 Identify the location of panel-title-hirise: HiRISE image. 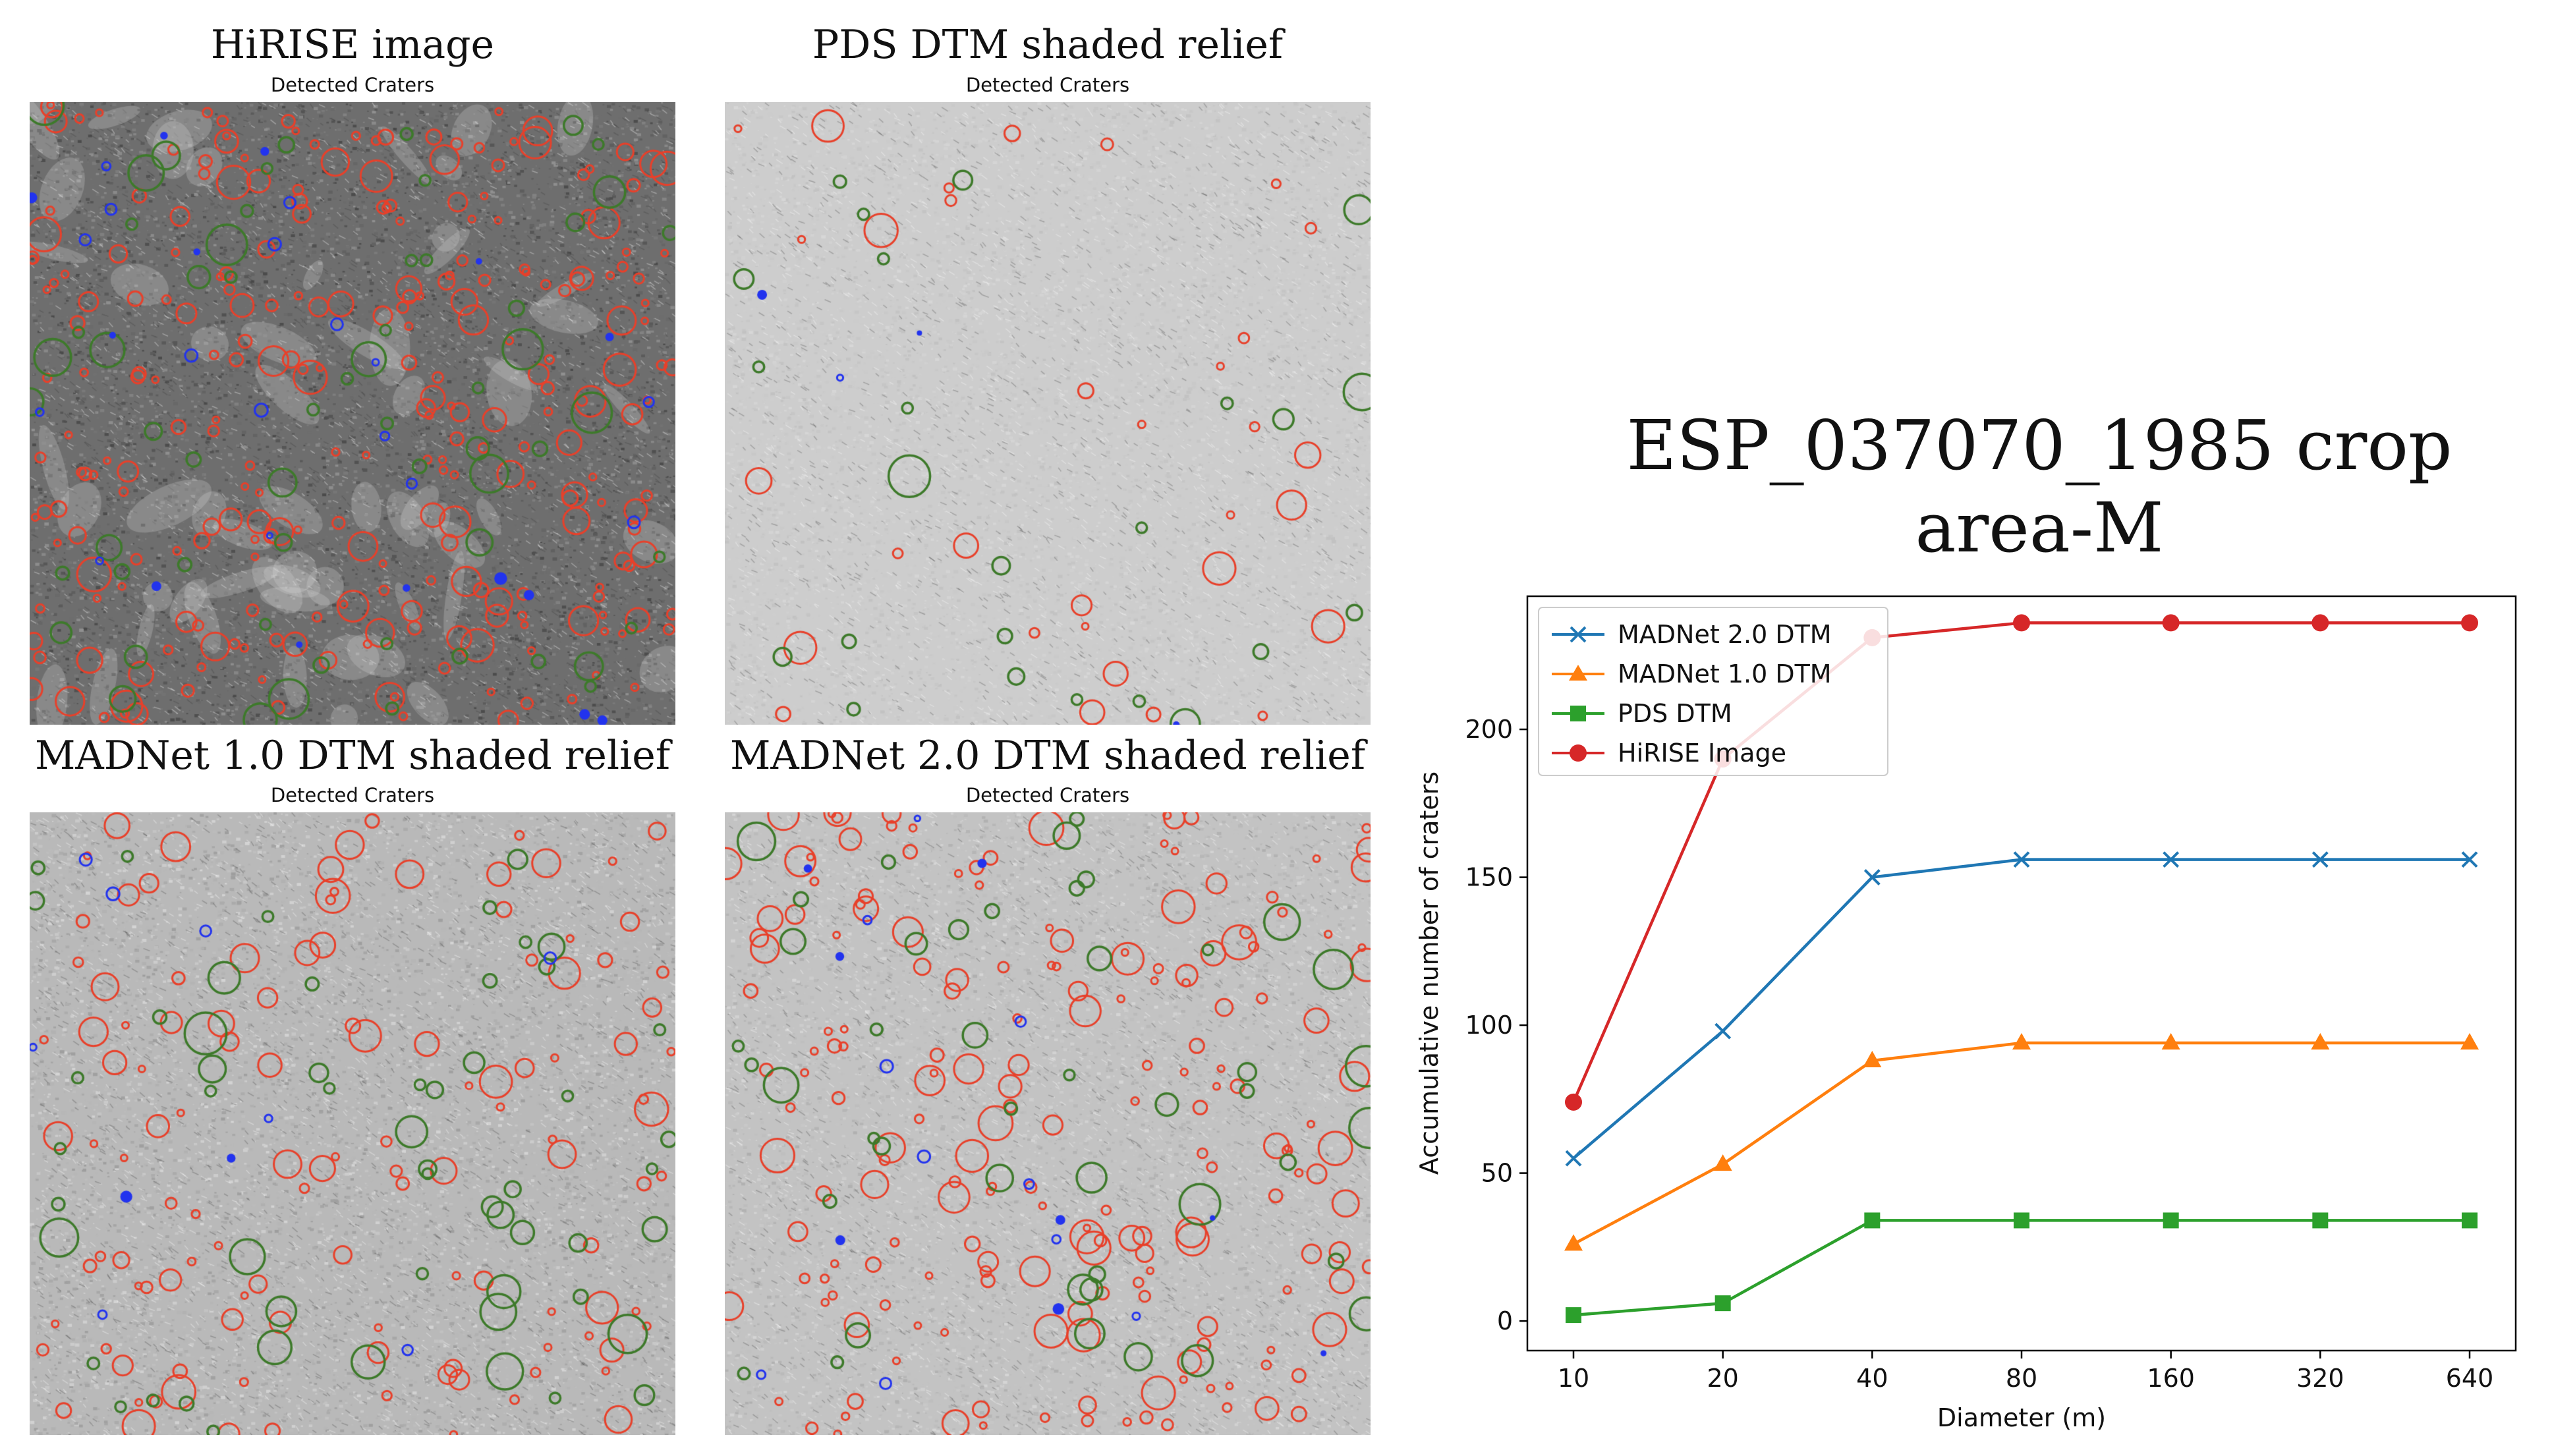
(352, 45).